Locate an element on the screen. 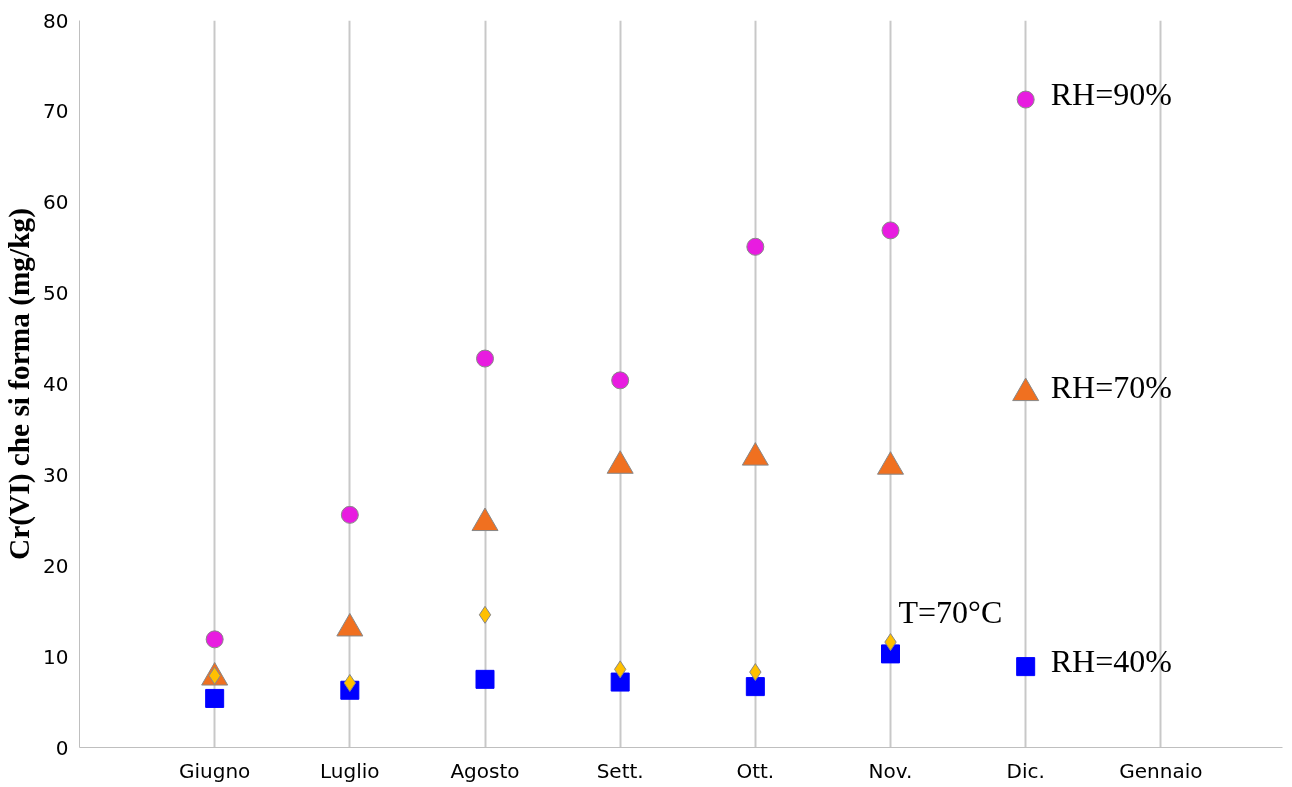 The width and height of the screenshot is (1292, 787). x-tick-label: Nov. is located at coordinates (890, 770).